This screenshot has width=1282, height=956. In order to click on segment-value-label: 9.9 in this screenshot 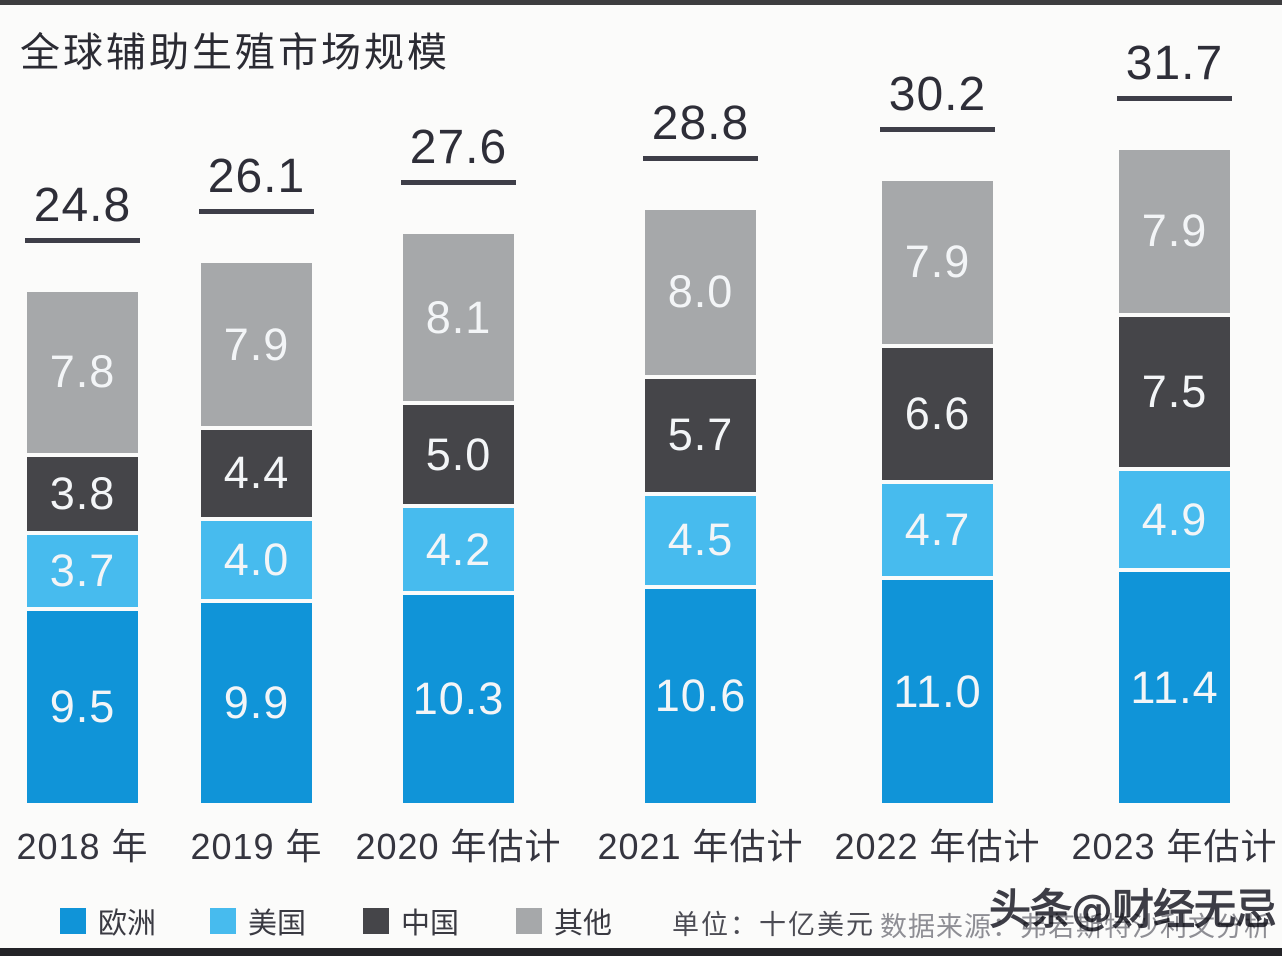, I will do `click(256, 702)`.